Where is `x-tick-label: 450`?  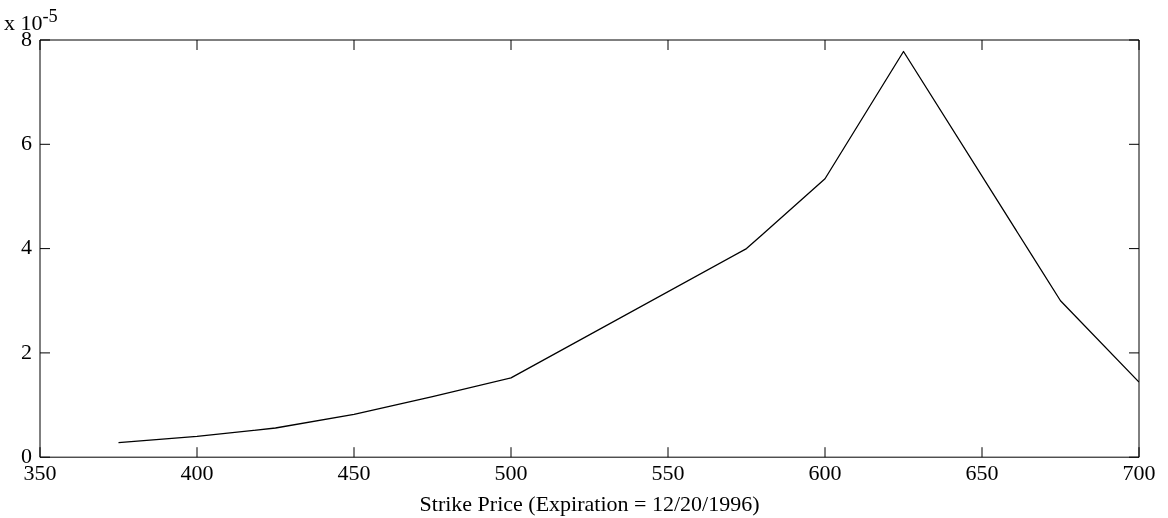
x-tick-label: 450 is located at coordinates (354, 473).